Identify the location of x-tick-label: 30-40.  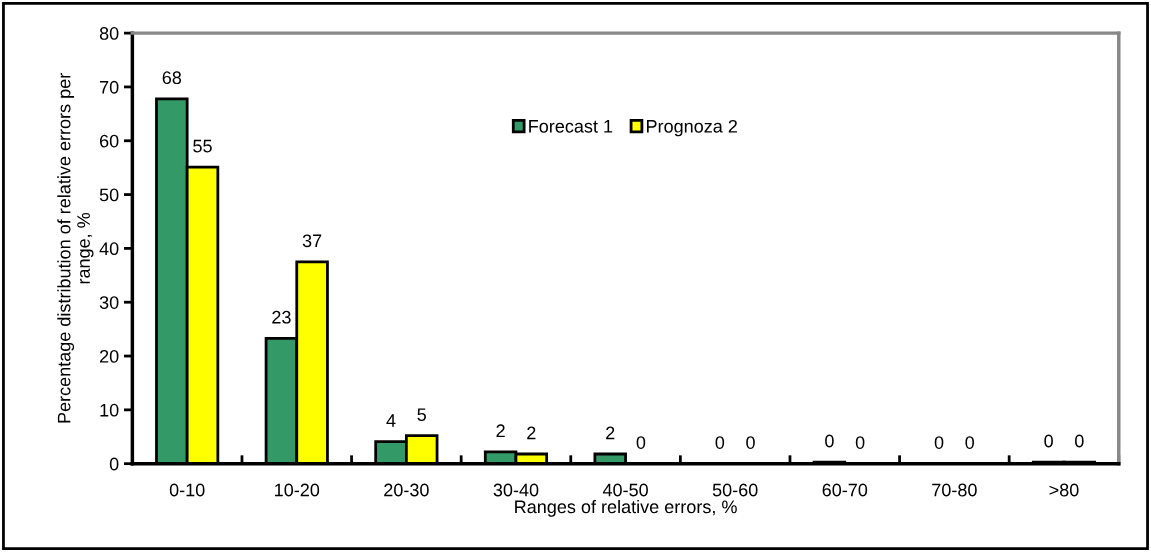
(516, 490).